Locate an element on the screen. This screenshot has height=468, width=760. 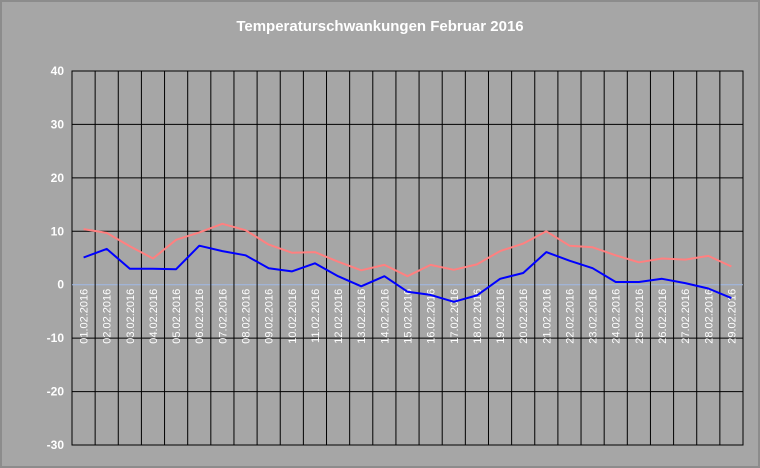
x-tick-label: 08.02.2016 is located at coordinates (247, 316).